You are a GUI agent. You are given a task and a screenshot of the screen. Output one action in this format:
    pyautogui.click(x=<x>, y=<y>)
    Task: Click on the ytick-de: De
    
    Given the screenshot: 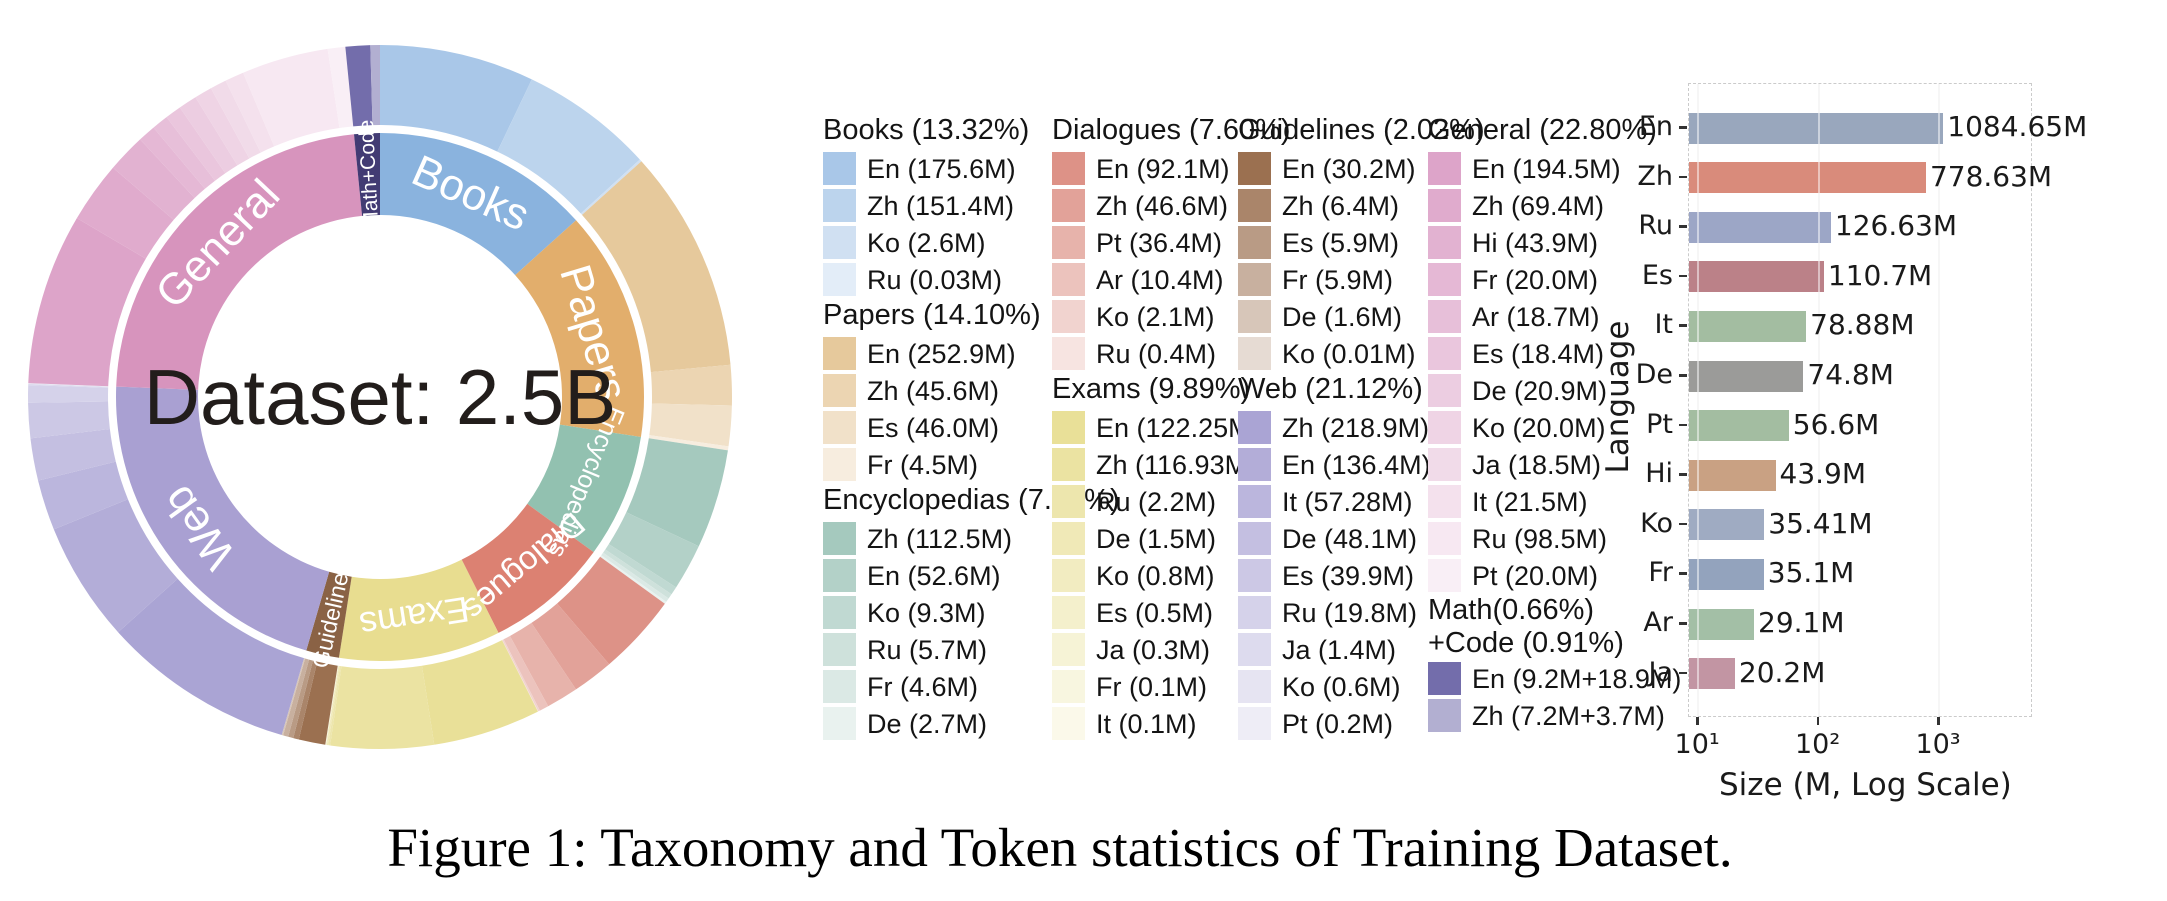 What is the action you would take?
    pyautogui.click(x=1654, y=374)
    